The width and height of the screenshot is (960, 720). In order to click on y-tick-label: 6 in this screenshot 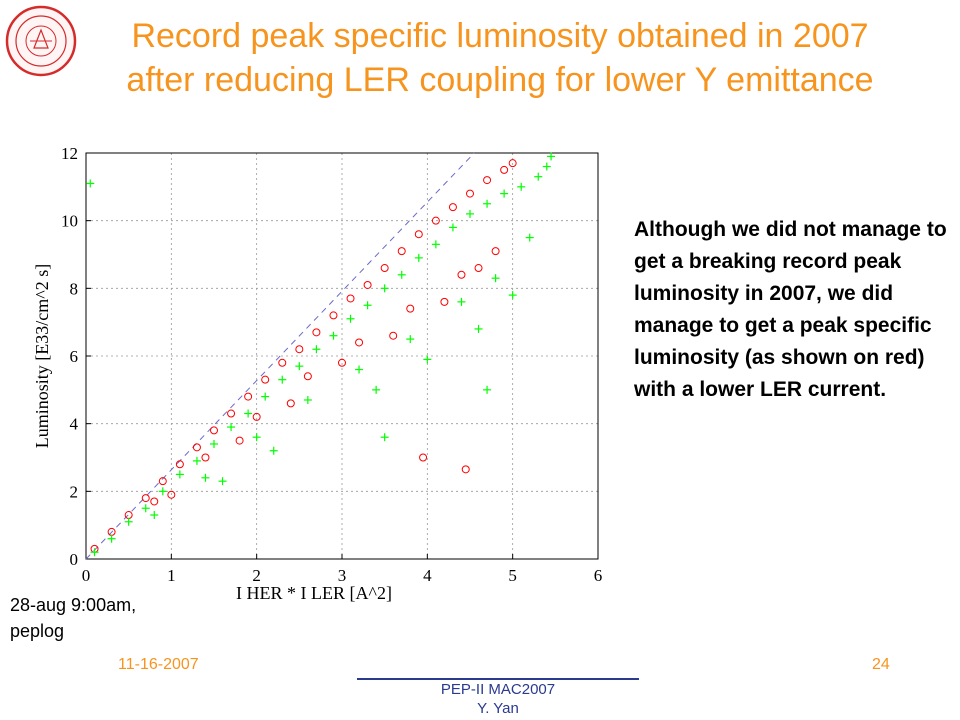, I will do `click(74, 356)`.